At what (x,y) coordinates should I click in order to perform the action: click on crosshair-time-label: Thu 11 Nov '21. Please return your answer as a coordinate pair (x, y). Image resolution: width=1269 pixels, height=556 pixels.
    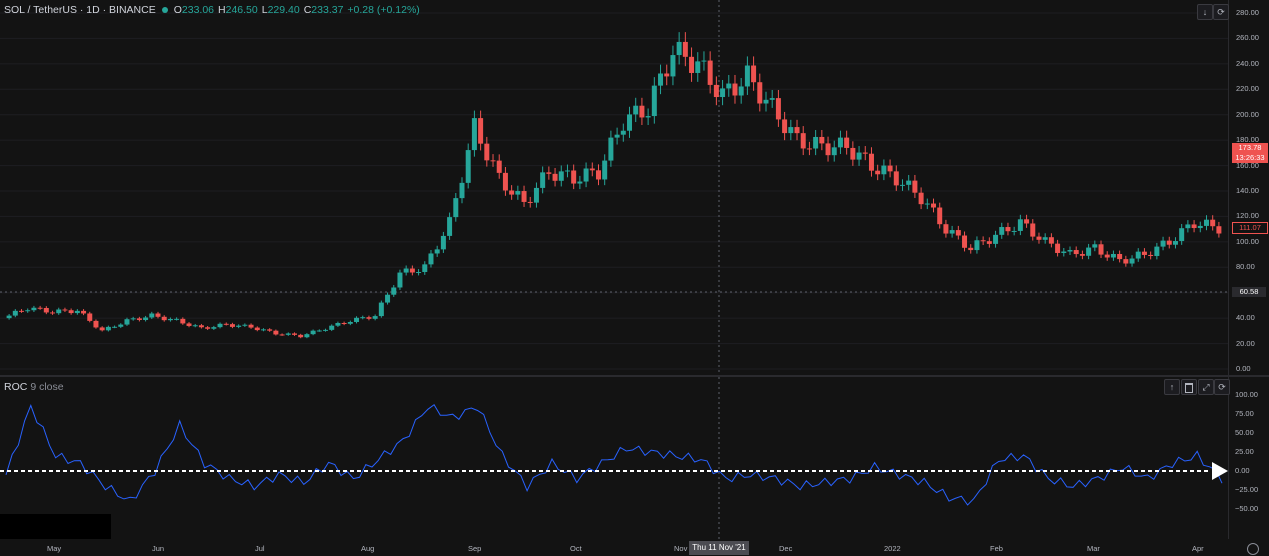
    Looking at the image, I should click on (719, 548).